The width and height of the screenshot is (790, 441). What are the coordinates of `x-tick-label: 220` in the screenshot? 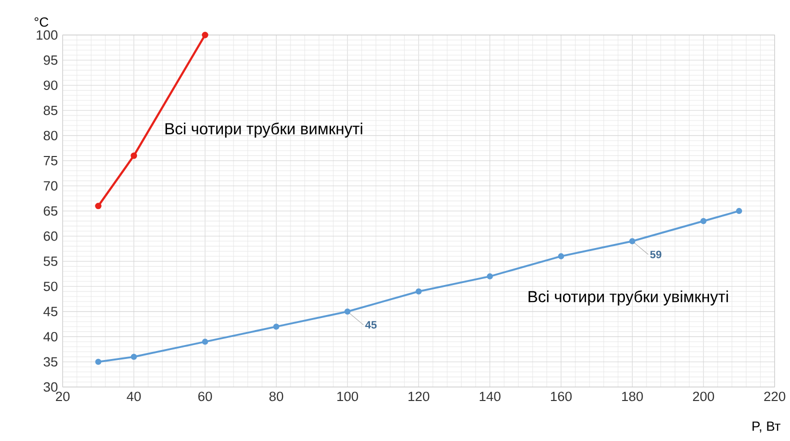 It's located at (775, 397).